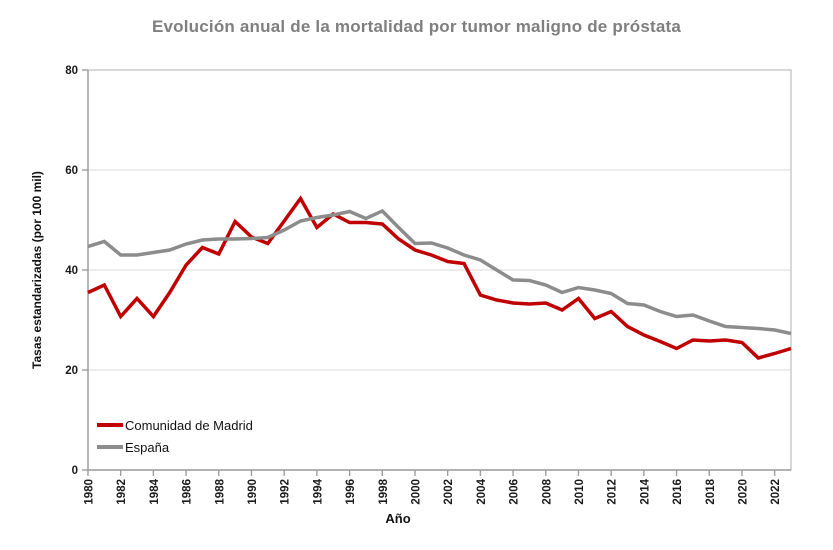 The image size is (833, 550). What do you see at coordinates (75, 471) in the screenshot?
I see `y-tick-label-0: 0` at bounding box center [75, 471].